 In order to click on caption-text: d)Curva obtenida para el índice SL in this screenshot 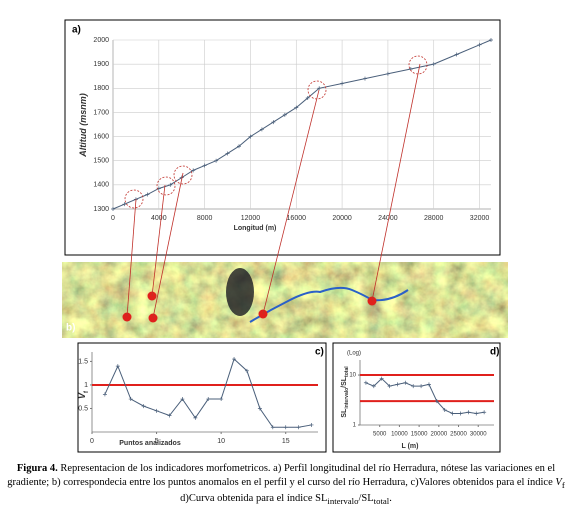, I will do `click(254, 499)`.